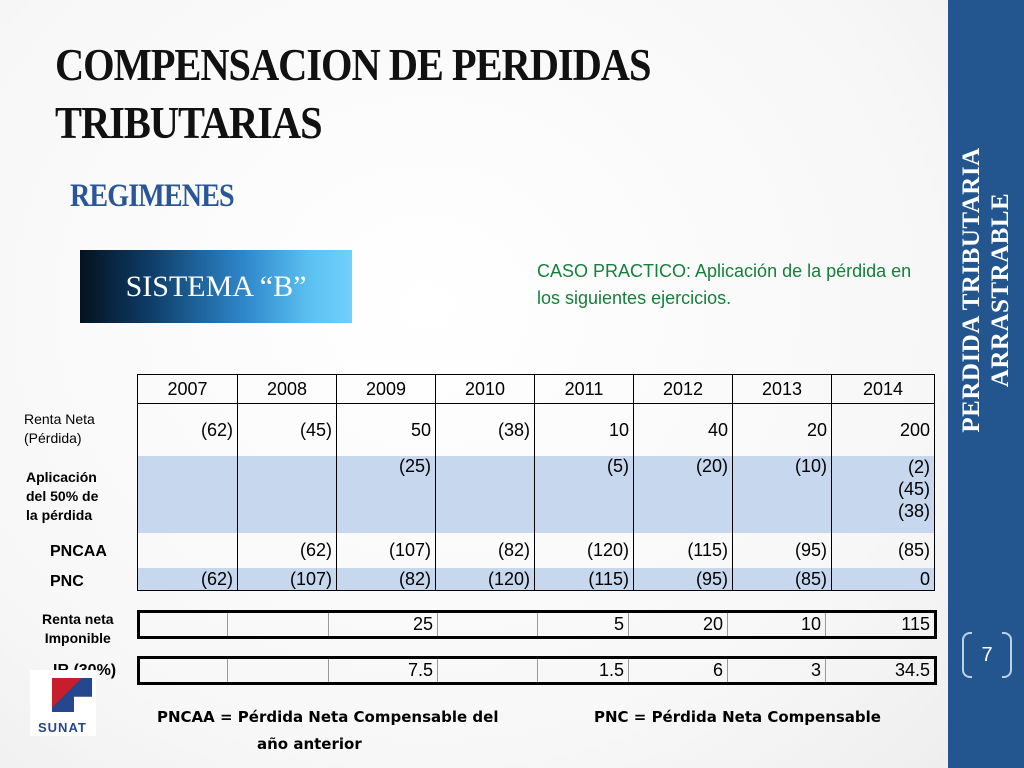  I want to click on renta-neta-cell: 200, so click(883, 429).